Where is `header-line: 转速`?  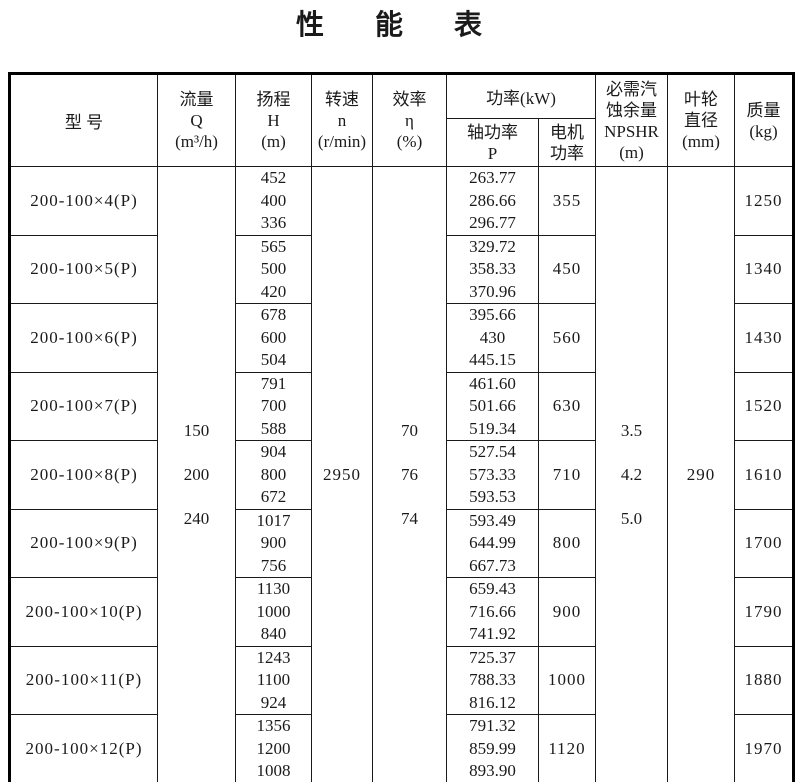 header-line: 转速 is located at coordinates (342, 99).